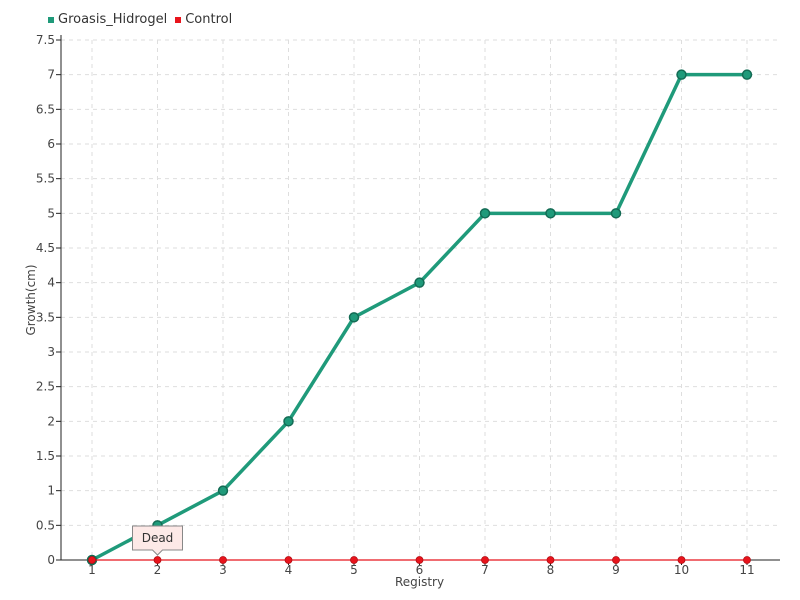 This screenshot has width=800, height=600. What do you see at coordinates (51, 144) in the screenshot?
I see `y-tick-label: 6` at bounding box center [51, 144].